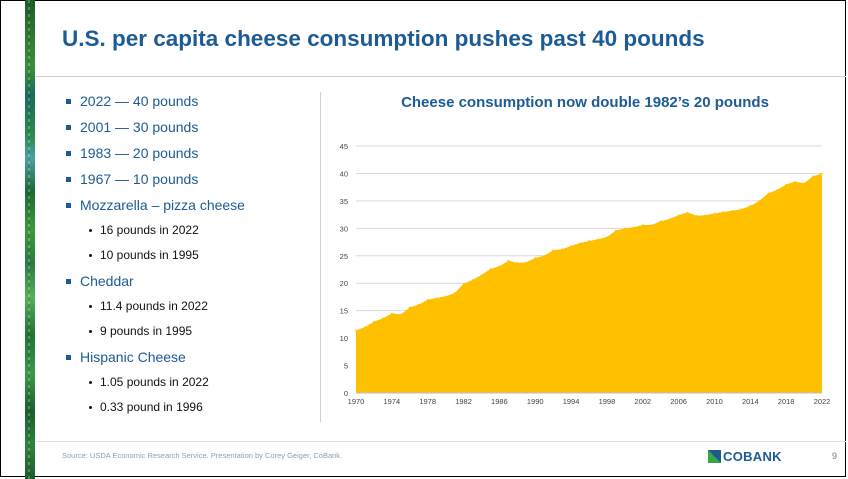  Describe the element at coordinates (752, 456) in the screenshot. I see `logo-wordmark: COBANK` at that location.